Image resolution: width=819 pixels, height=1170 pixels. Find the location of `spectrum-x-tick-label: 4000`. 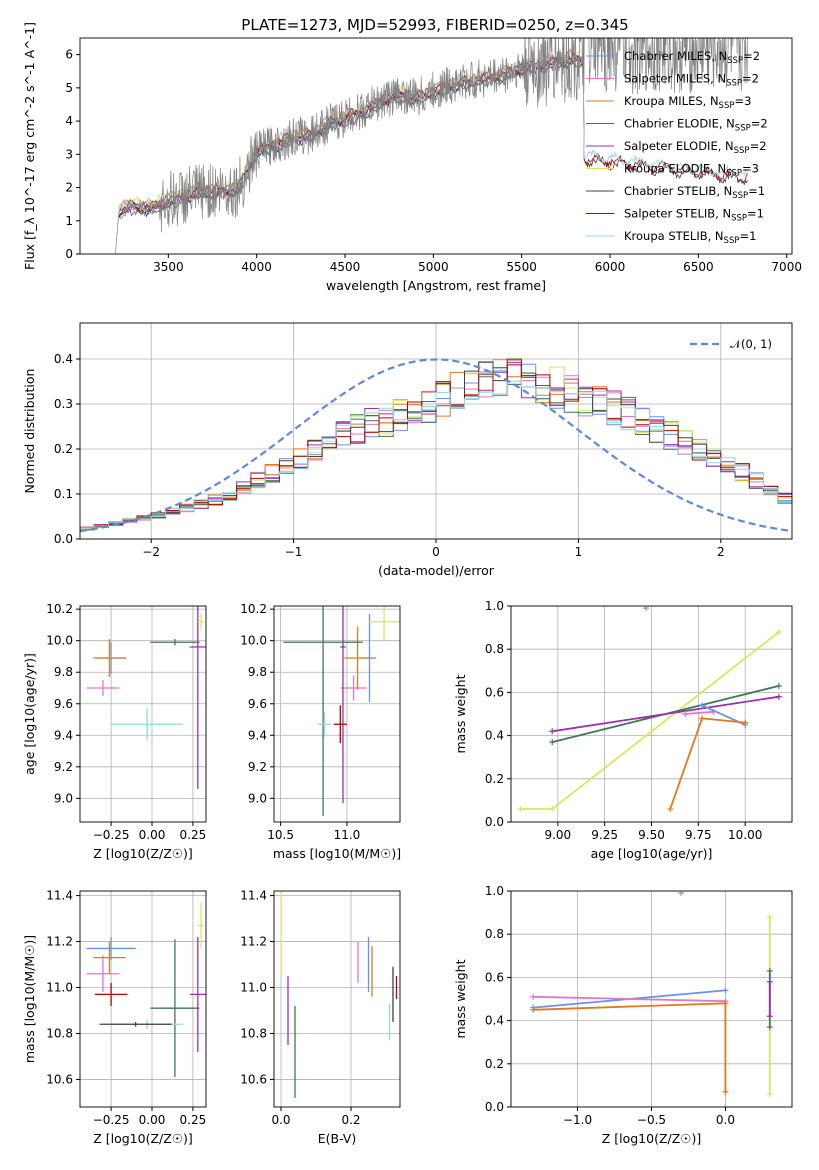

spectrum-x-tick-label: 4000 is located at coordinates (256, 267).